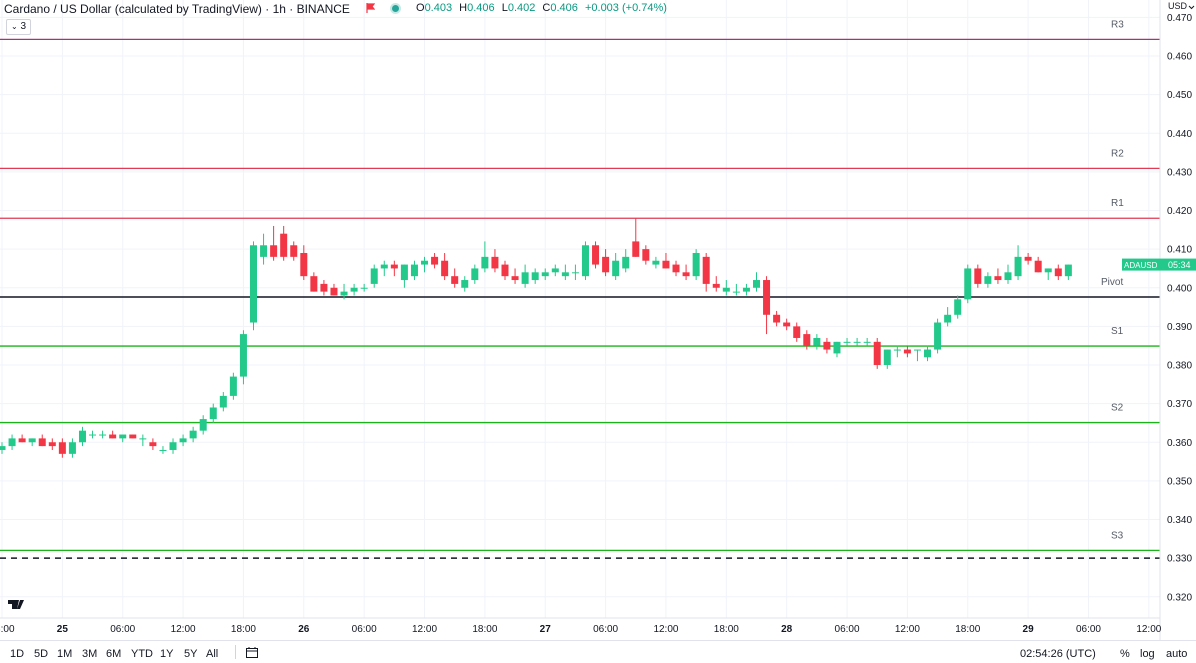  I want to click on range-5d-button: 5D, so click(41, 654).